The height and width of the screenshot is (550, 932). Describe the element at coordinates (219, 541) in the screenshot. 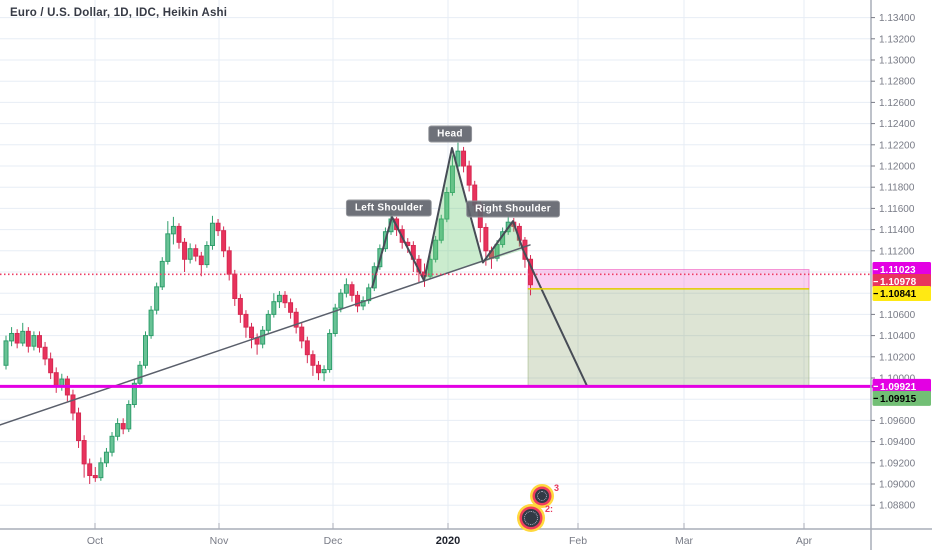

I see `time-axis-label: Nov` at that location.